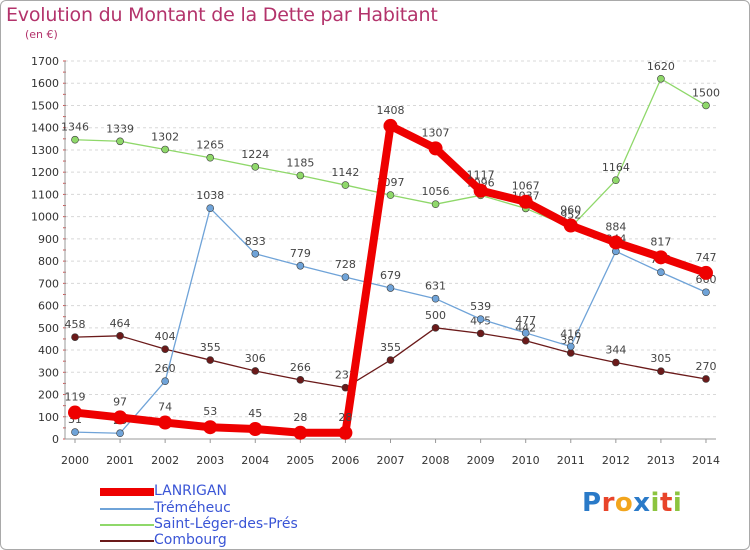 Image resolution: width=750 pixels, height=550 pixels. I want to click on y-tick-label: 1500, so click(45, 105).